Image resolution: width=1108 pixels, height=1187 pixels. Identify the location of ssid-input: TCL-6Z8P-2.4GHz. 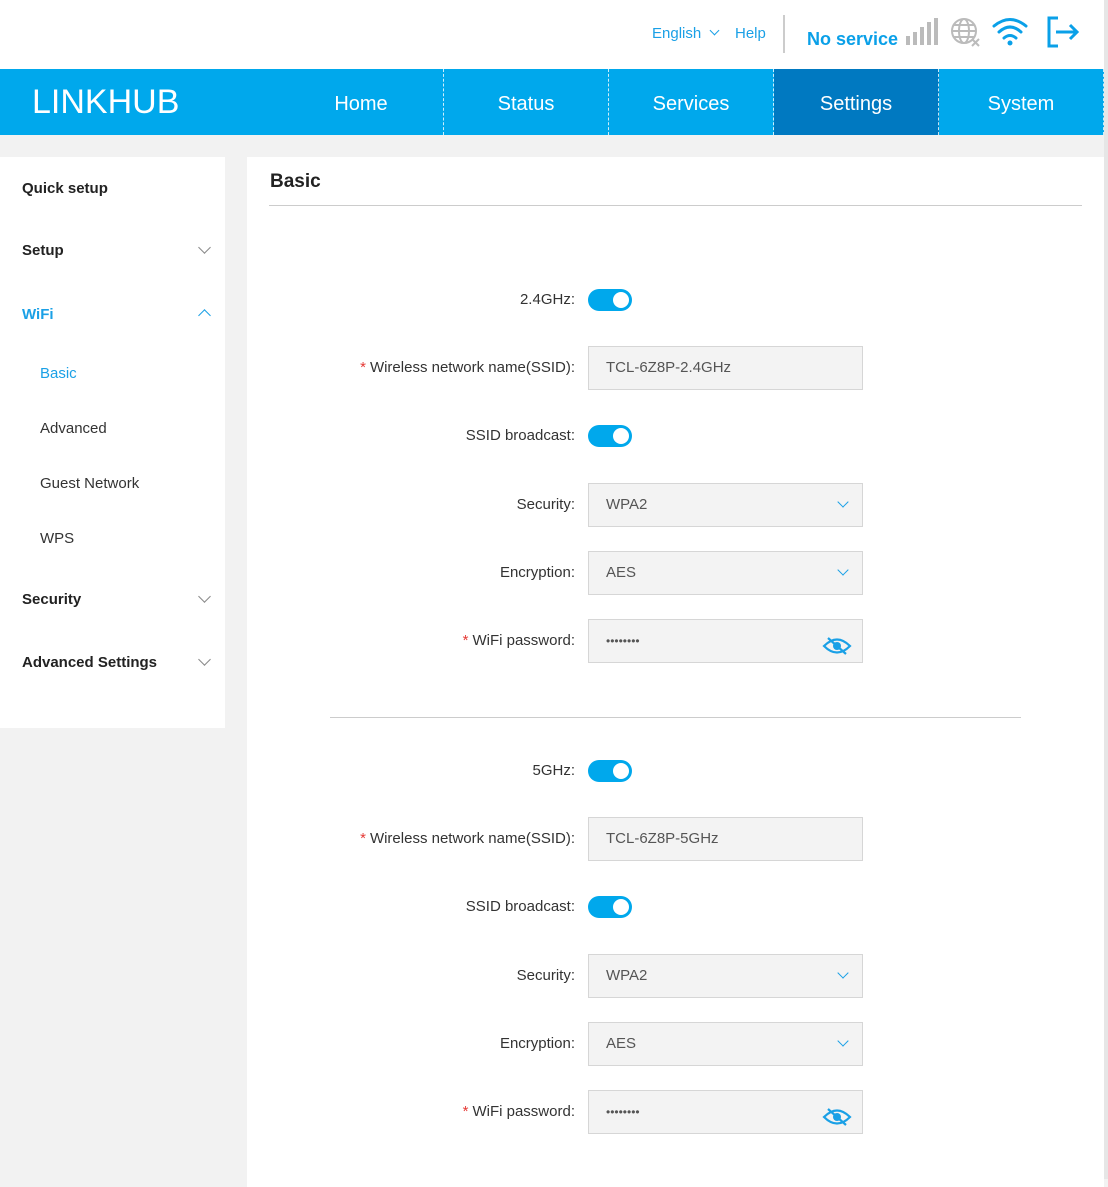
(725, 368).